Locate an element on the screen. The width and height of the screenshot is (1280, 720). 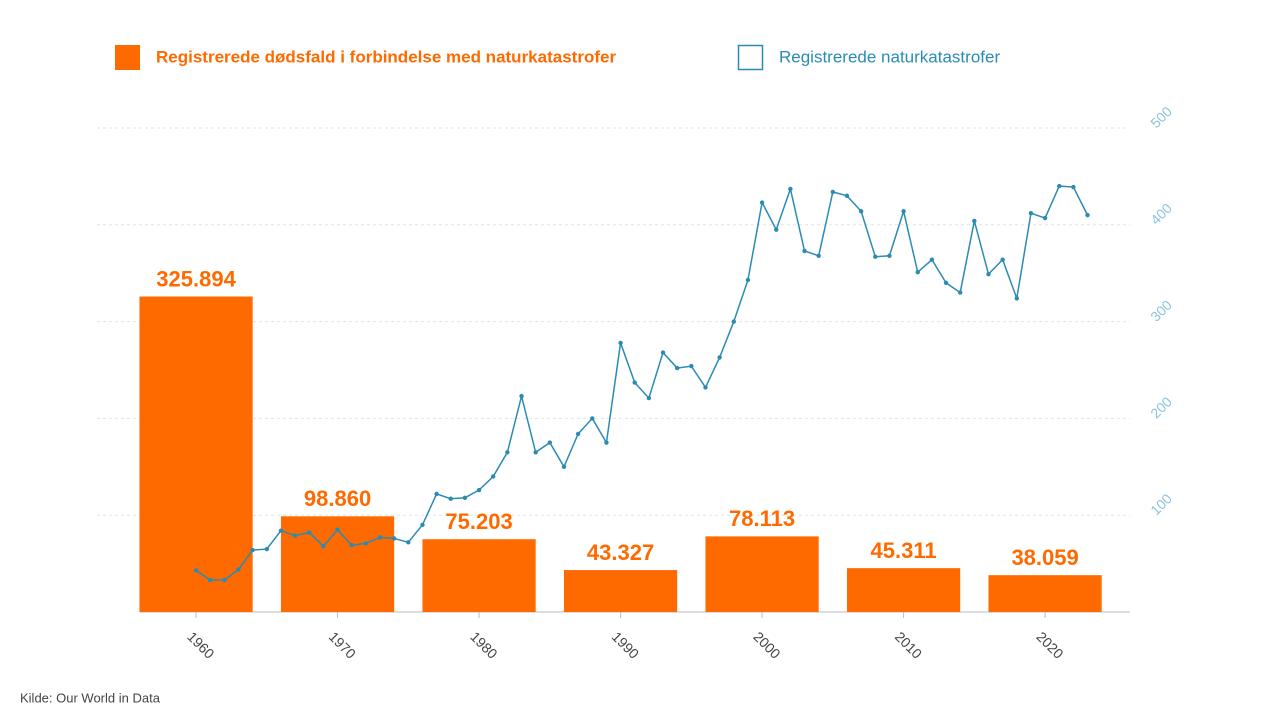
value-label: 45.311 is located at coordinates (904, 550).